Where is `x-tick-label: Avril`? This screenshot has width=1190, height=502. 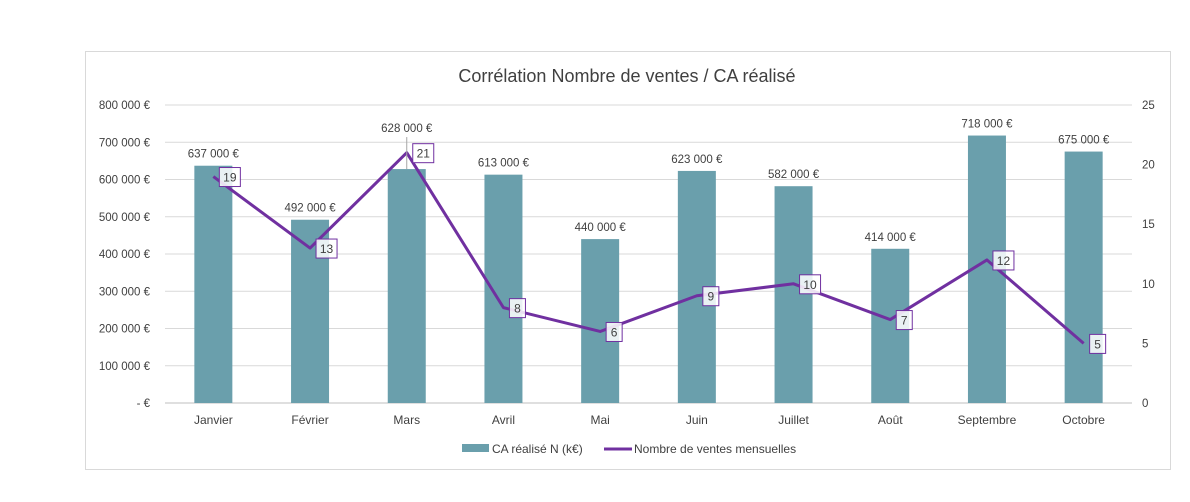 x-tick-label: Avril is located at coordinates (503, 420).